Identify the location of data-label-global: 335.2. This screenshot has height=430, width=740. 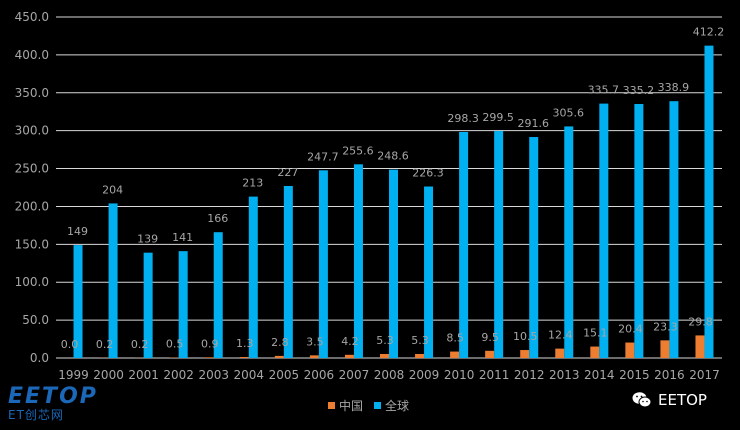
(639, 90).